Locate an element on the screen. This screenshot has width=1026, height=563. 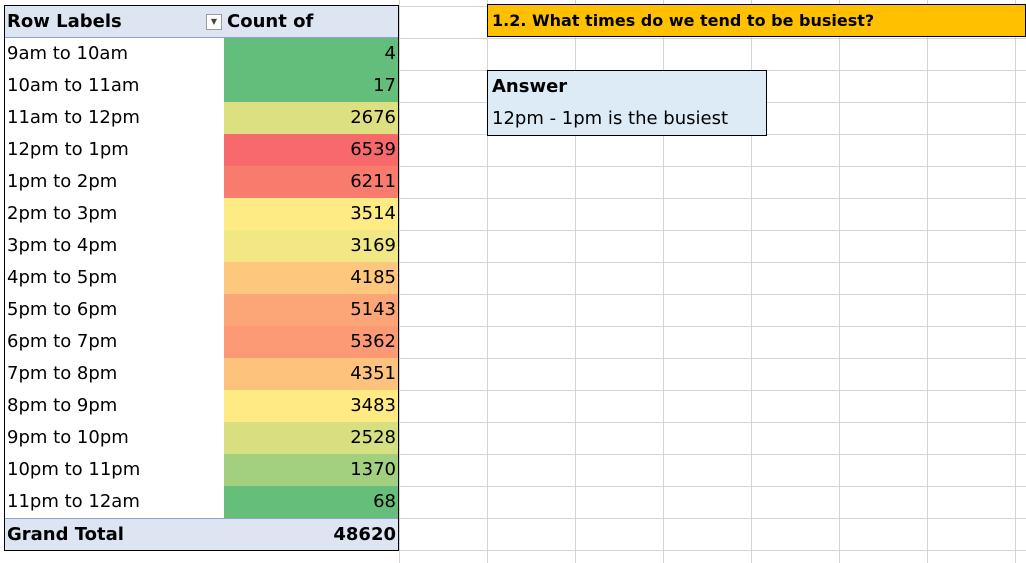
row-label-cell: 6pm to 7pm is located at coordinates (62, 341).